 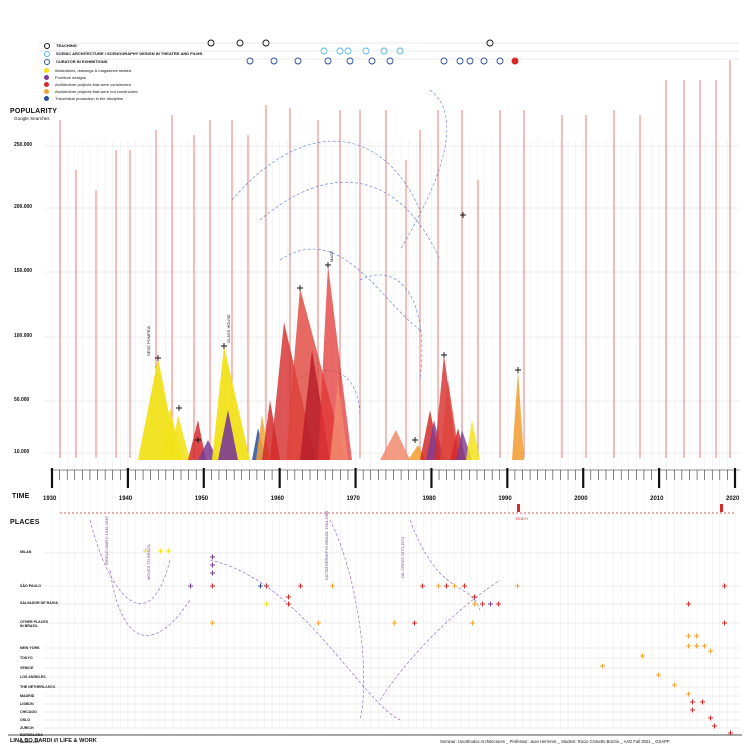 I want to click on place-label: MEXICO CITY, so click(x=30, y=742).